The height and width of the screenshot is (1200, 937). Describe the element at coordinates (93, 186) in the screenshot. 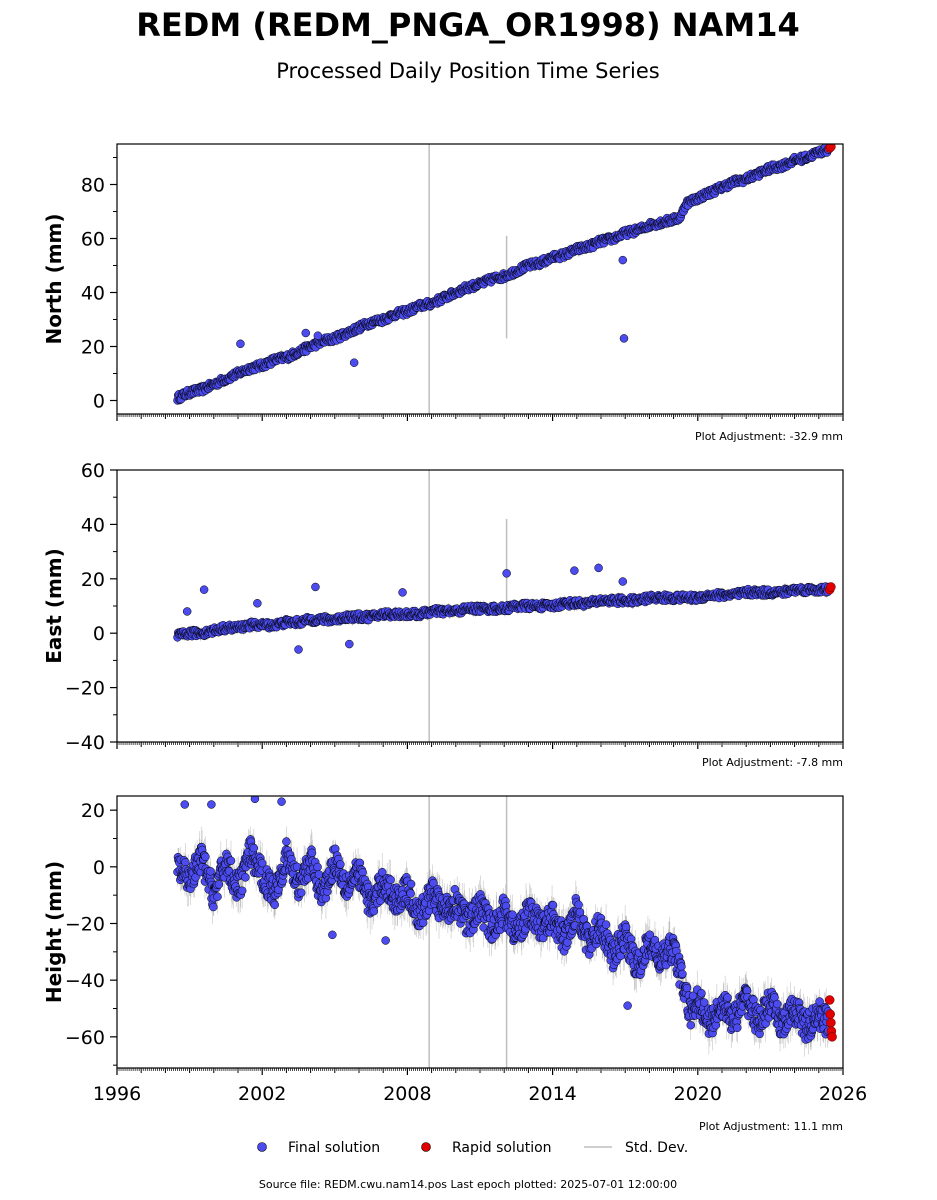

I see `y-tick-label: 80` at that location.